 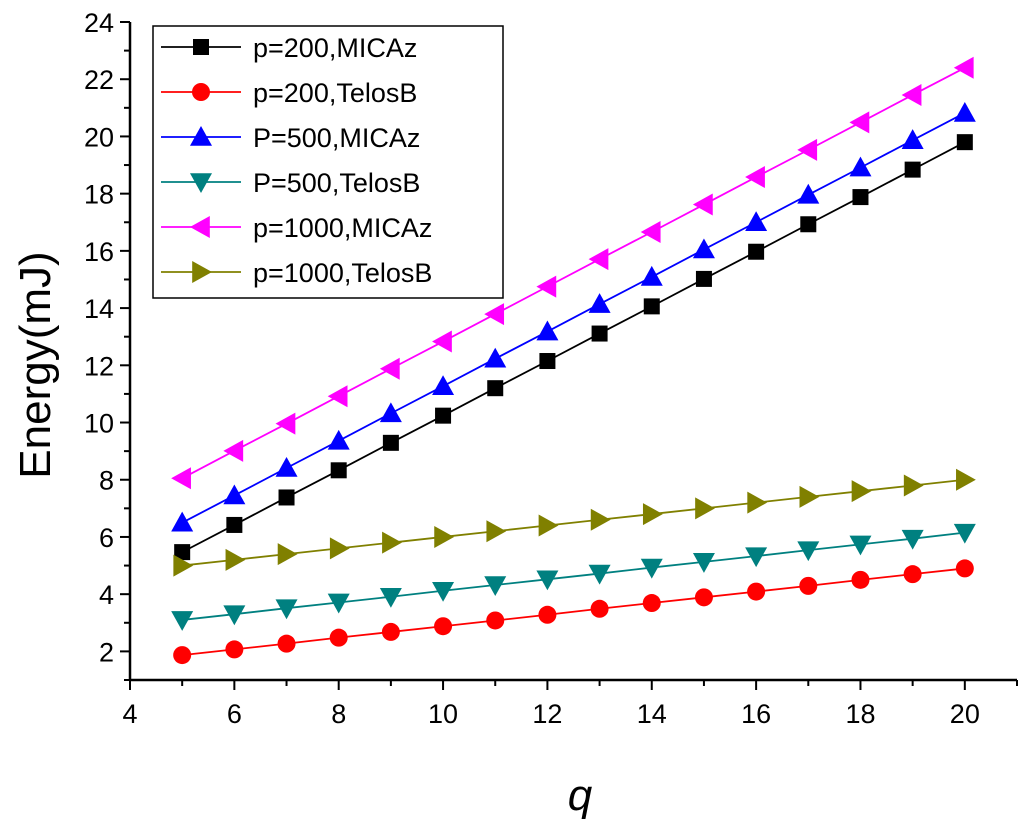 I want to click on y-tick-label: 2, so click(x=106, y=652).